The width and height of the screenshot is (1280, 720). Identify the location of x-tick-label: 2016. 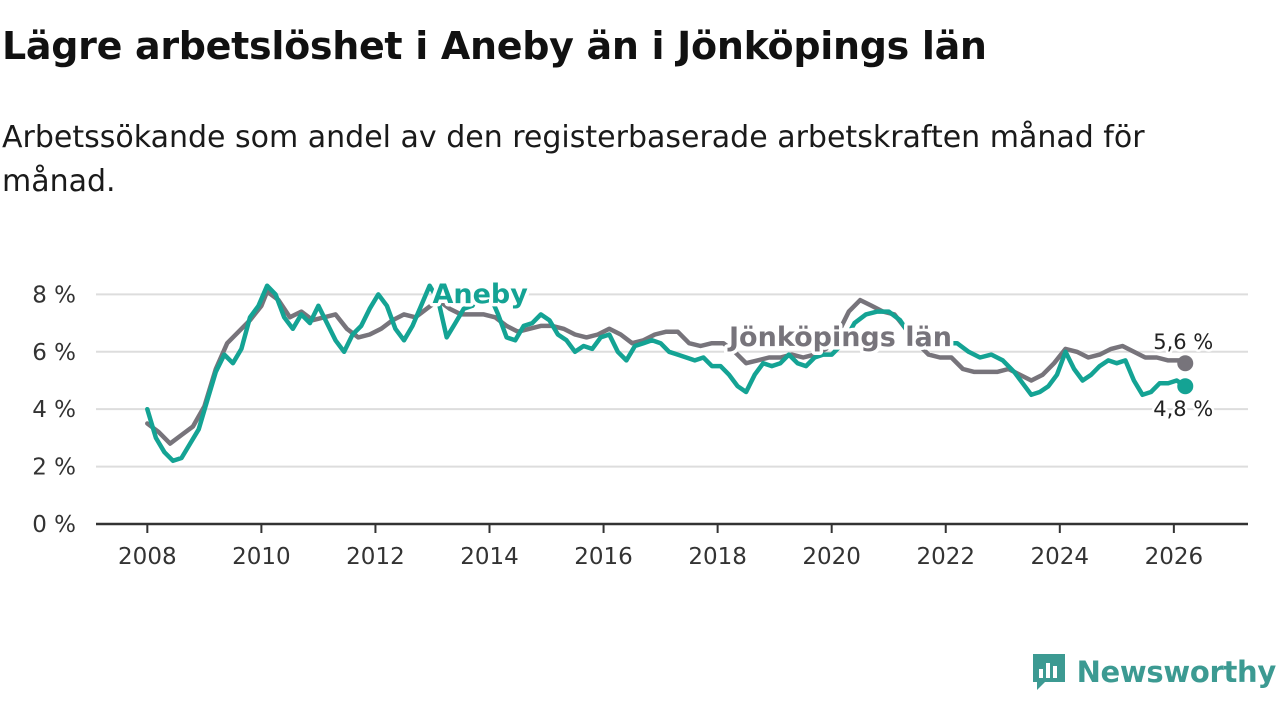
(603, 557).